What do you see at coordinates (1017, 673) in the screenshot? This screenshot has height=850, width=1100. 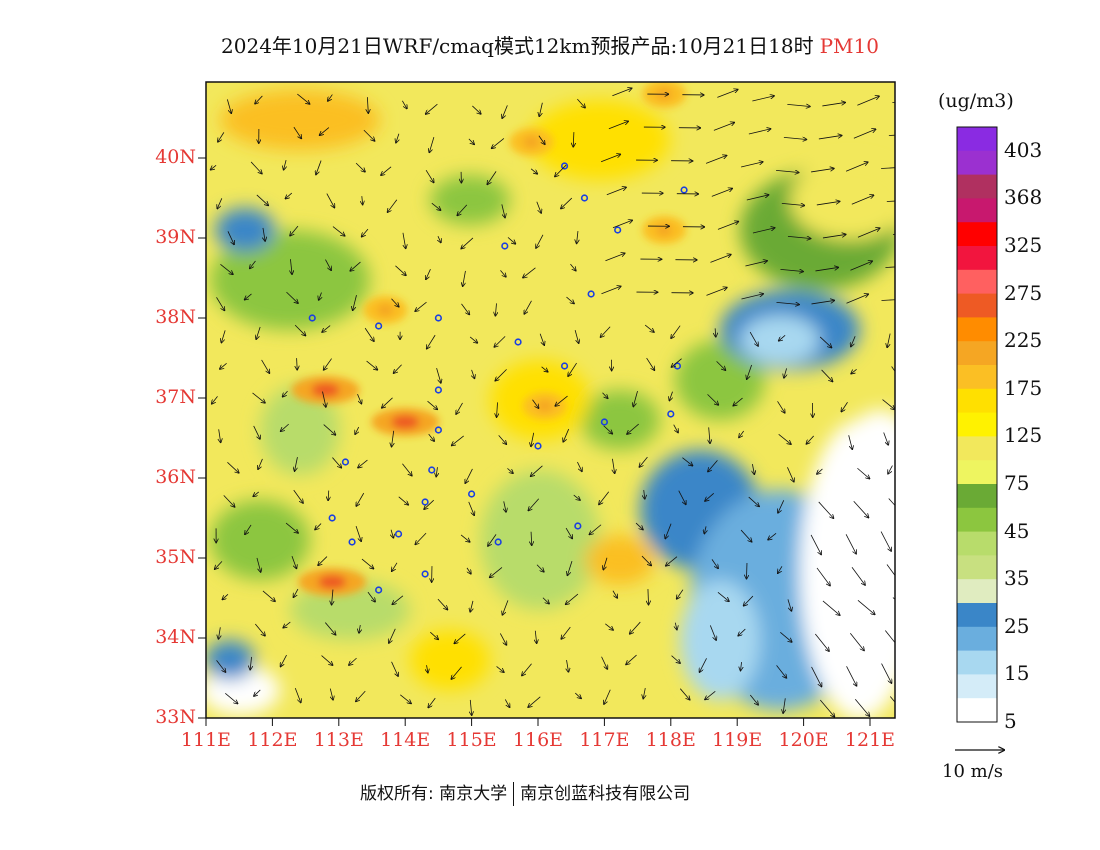 I see `colorbar-label: 15` at bounding box center [1017, 673].